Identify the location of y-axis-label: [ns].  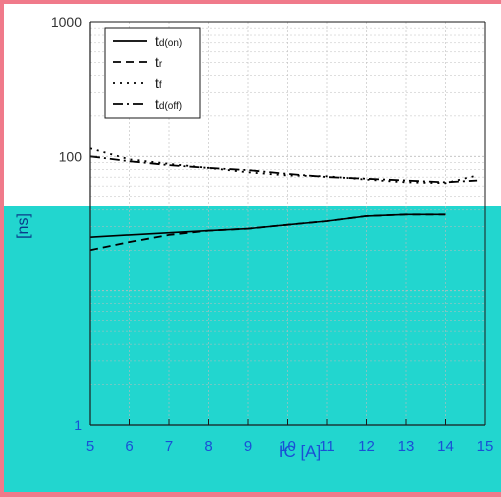
(23, 226).